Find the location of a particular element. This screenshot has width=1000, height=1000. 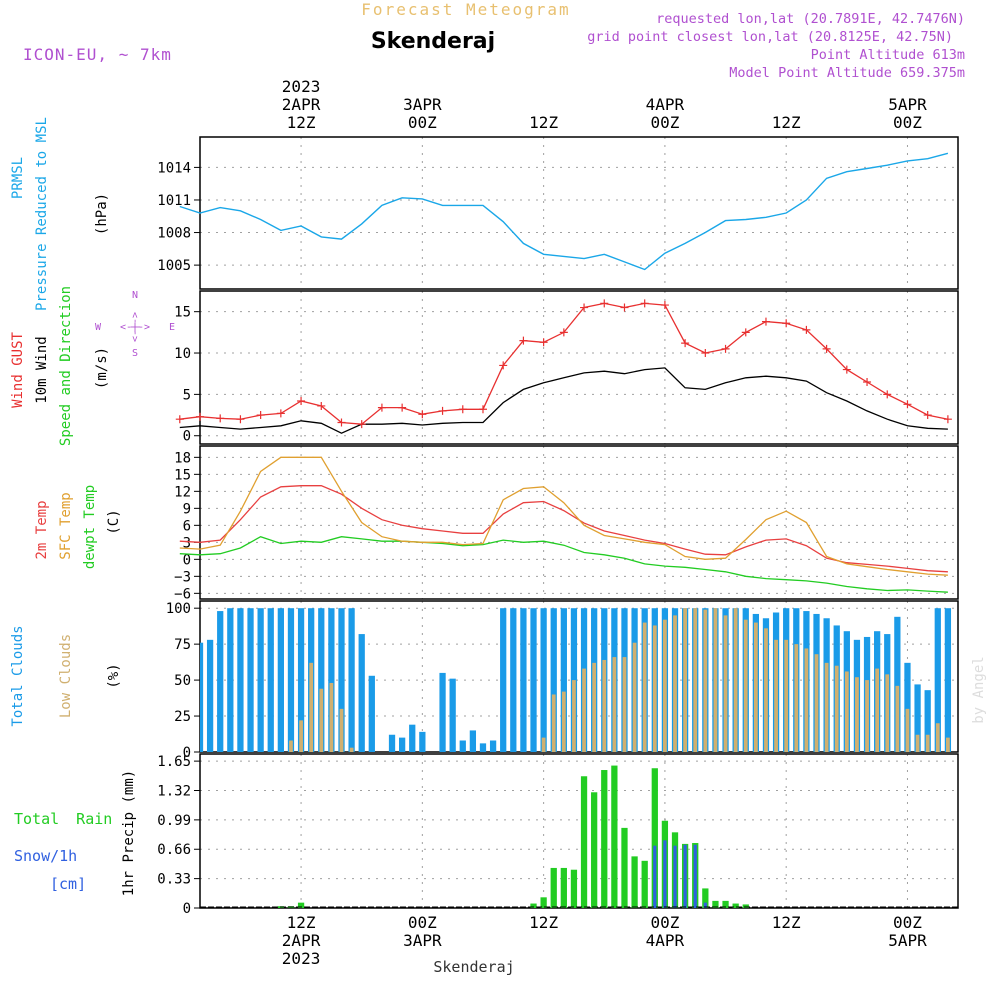

compass-ns: <-|-> is located at coordinates (135, 327).